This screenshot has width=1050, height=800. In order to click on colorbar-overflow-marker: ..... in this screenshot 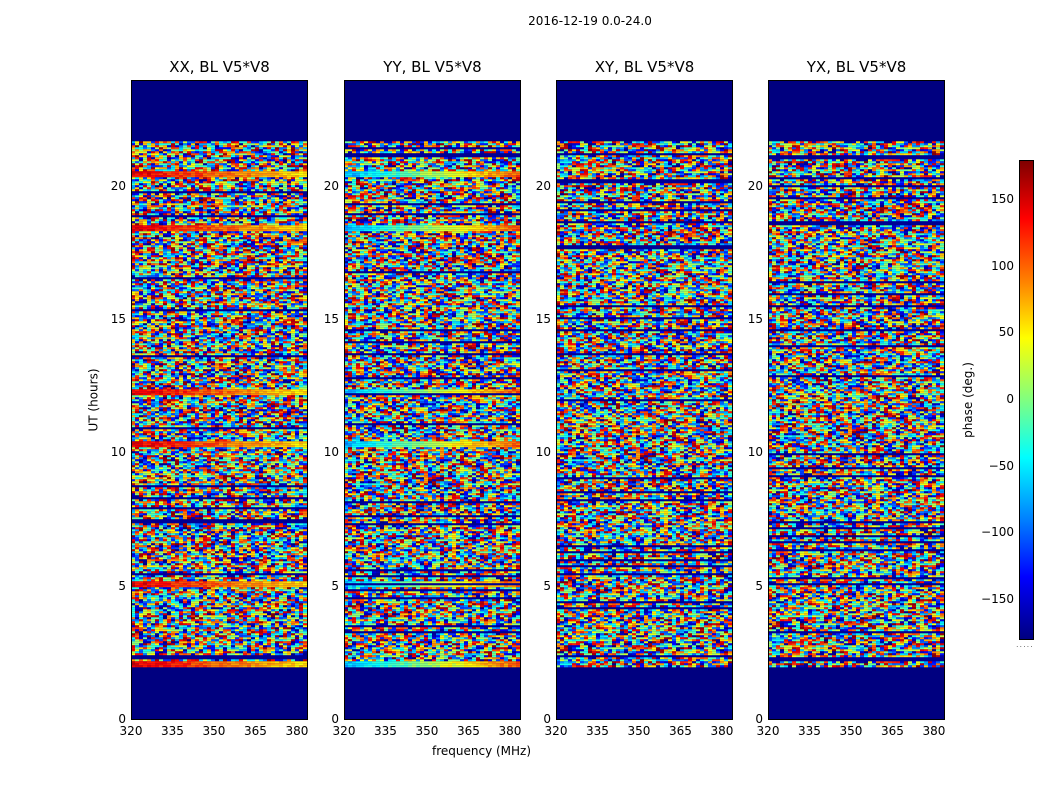, I will do `click(1025, 644)`.